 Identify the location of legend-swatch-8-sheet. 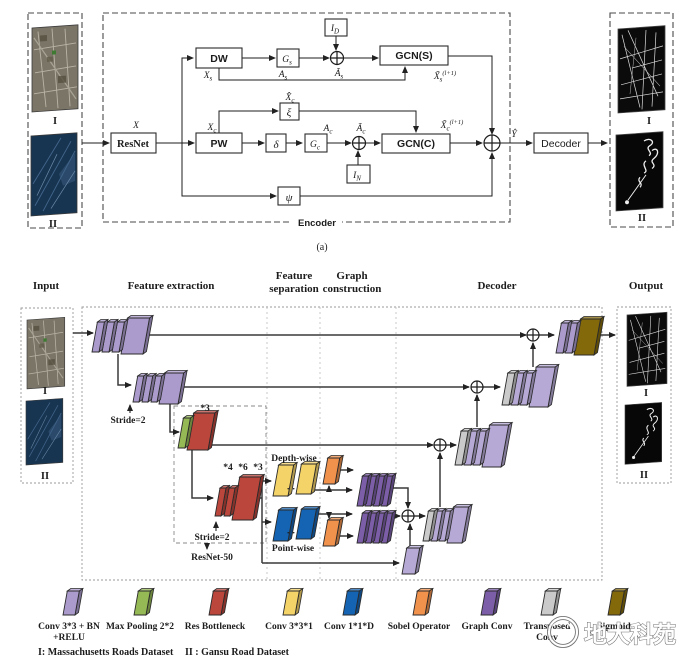
(618, 601).